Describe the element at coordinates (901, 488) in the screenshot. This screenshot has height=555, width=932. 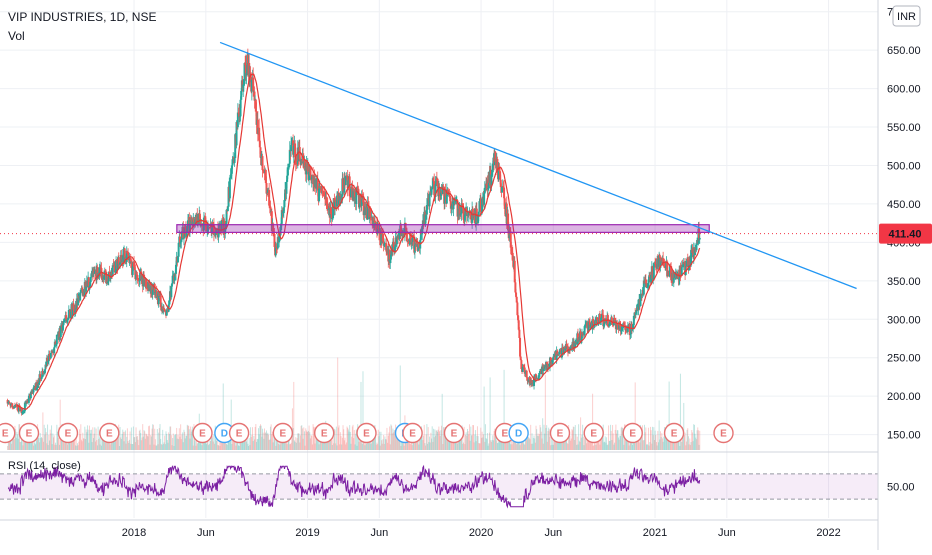
I see `rsi-tick-label: 50.00` at that location.